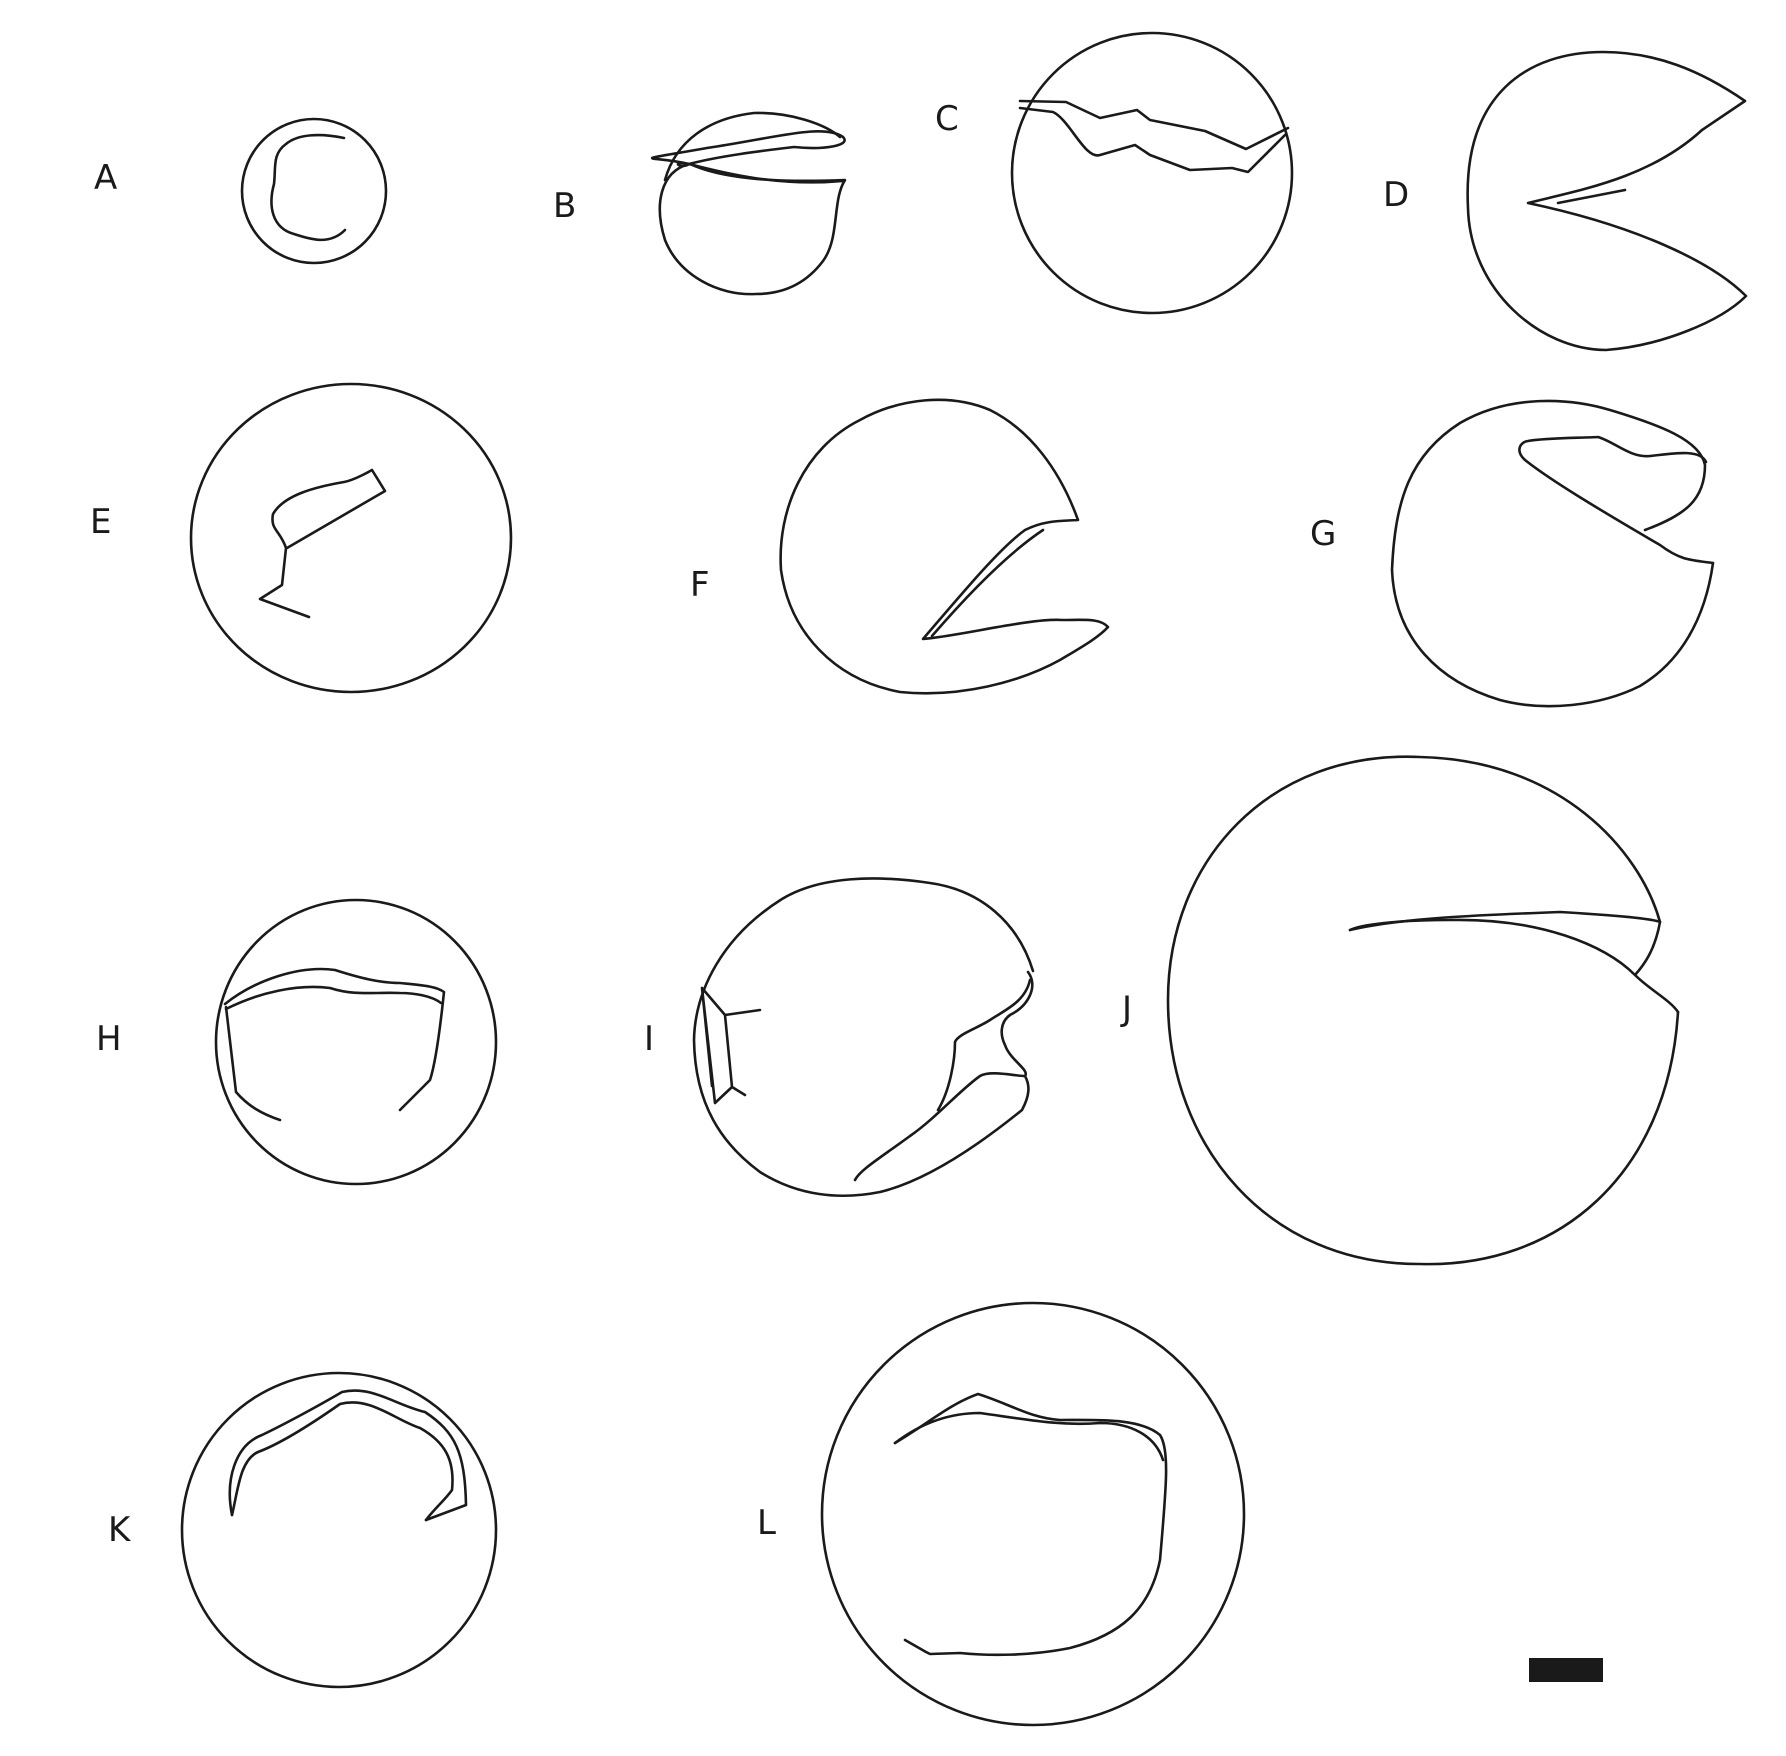 Image resolution: width=1786 pixels, height=1756 pixels. I want to click on specimen-b-top, so click(752, 146).